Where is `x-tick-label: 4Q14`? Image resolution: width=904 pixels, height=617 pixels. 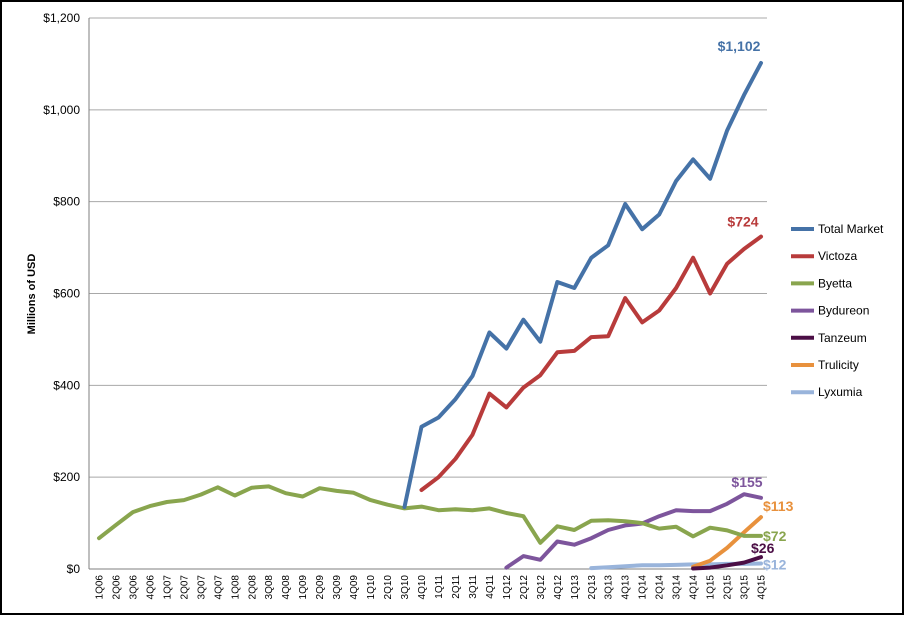
x-tick-label: 4Q14 is located at coordinates (694, 587).